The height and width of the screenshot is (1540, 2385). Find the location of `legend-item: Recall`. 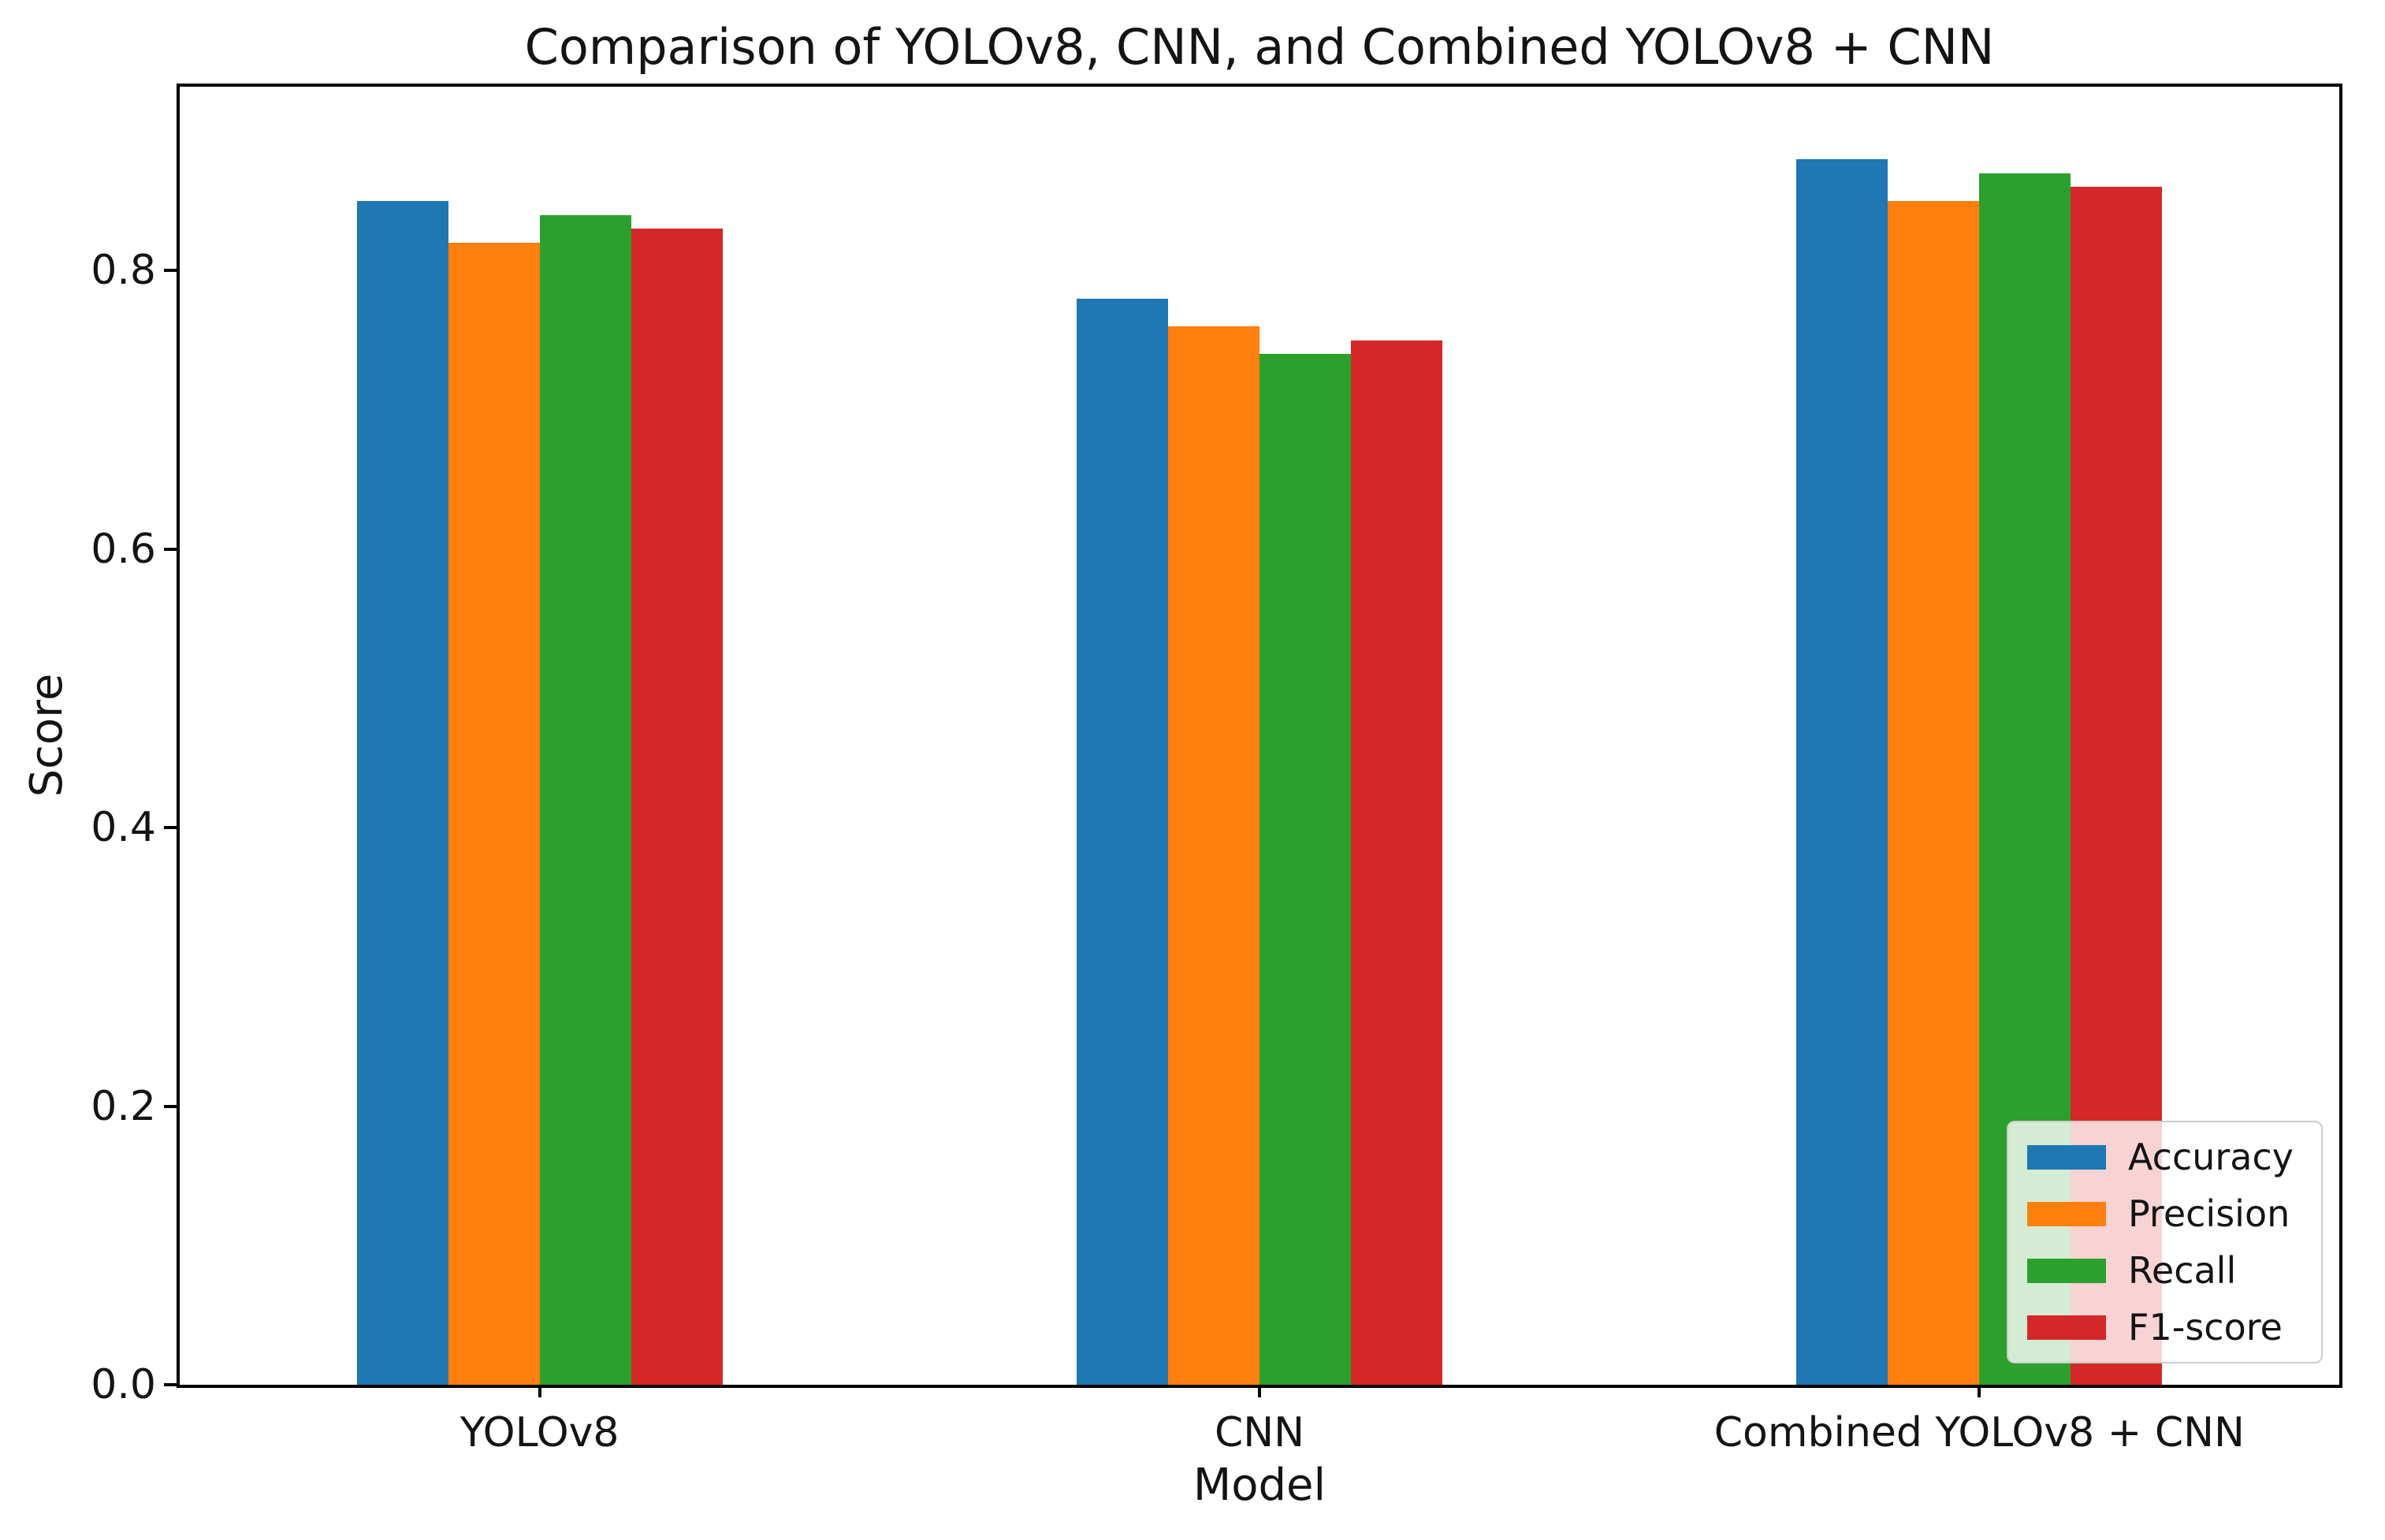

legend-item: Recall is located at coordinates (2164, 1270).